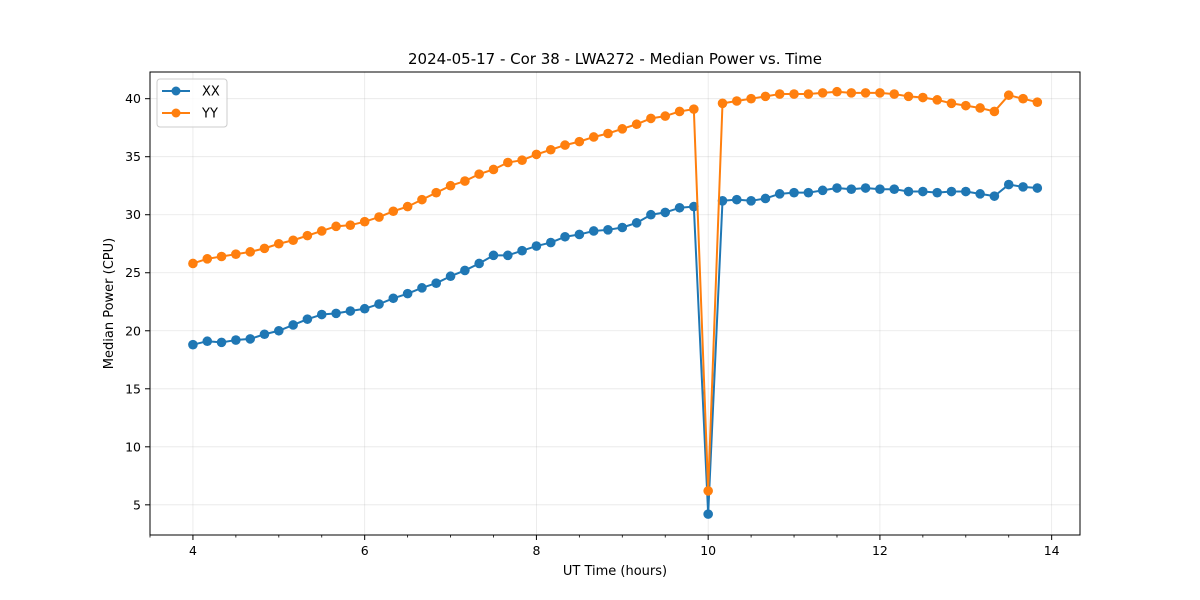 The image size is (1200, 600). What do you see at coordinates (133, 388) in the screenshot?
I see `y-tick-label: 15` at bounding box center [133, 388].